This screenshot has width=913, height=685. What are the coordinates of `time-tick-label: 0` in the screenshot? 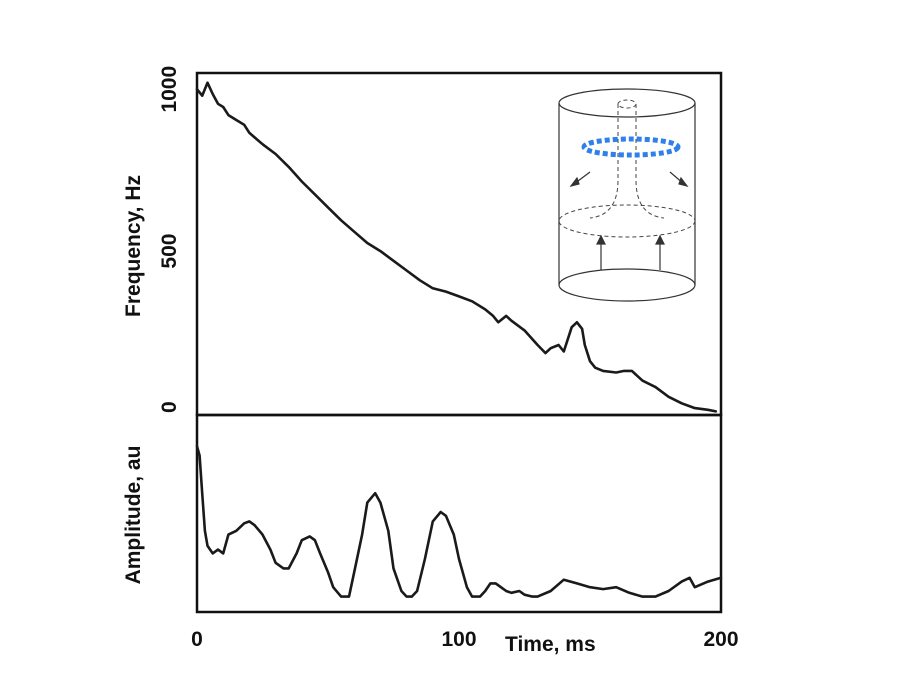 It's located at (197, 639).